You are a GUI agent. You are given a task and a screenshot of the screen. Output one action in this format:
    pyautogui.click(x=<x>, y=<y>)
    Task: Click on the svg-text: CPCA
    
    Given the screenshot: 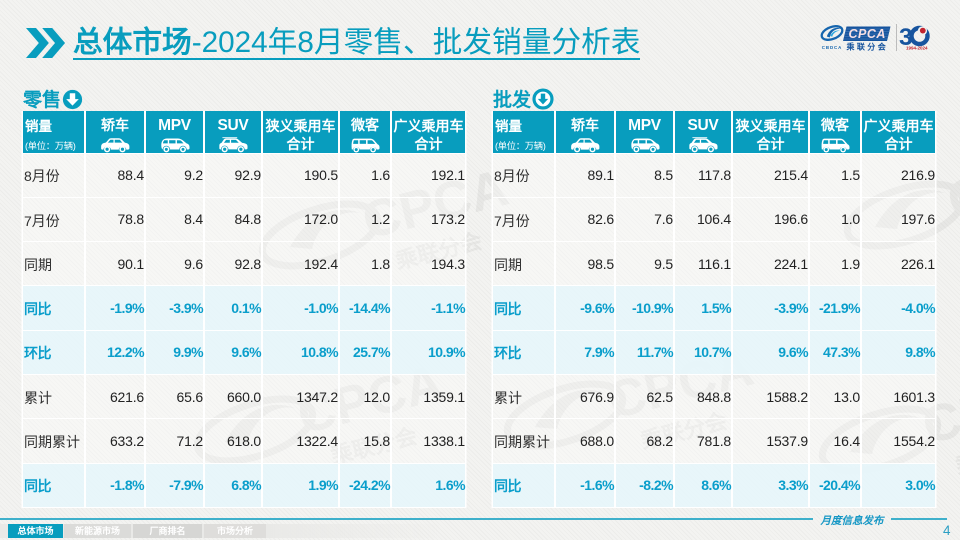 What is the action you would take?
    pyautogui.click(x=867, y=34)
    